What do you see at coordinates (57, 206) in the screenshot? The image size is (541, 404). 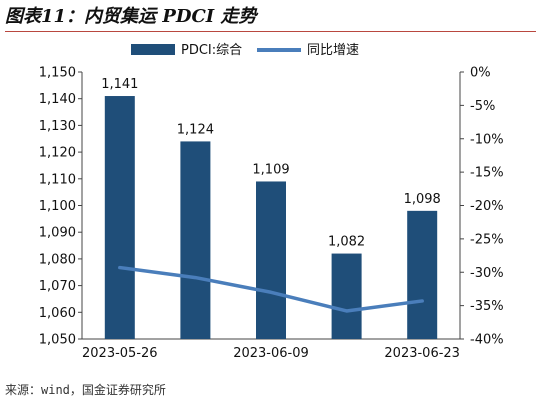 I see `left-tick-label: 1,100` at bounding box center [57, 206].